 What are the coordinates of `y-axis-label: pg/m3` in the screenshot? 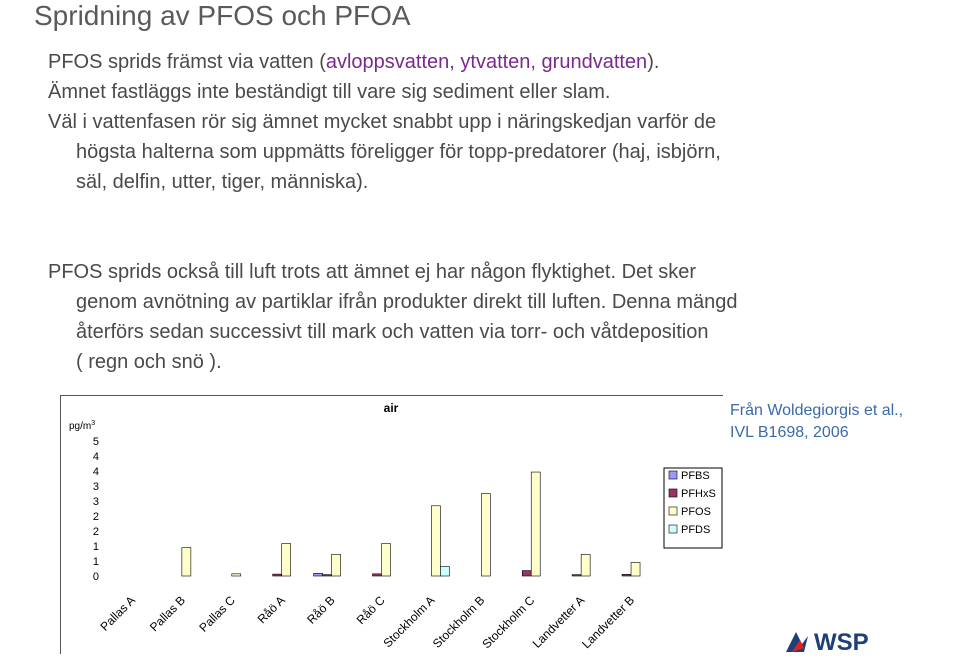 It's located at (82, 426).